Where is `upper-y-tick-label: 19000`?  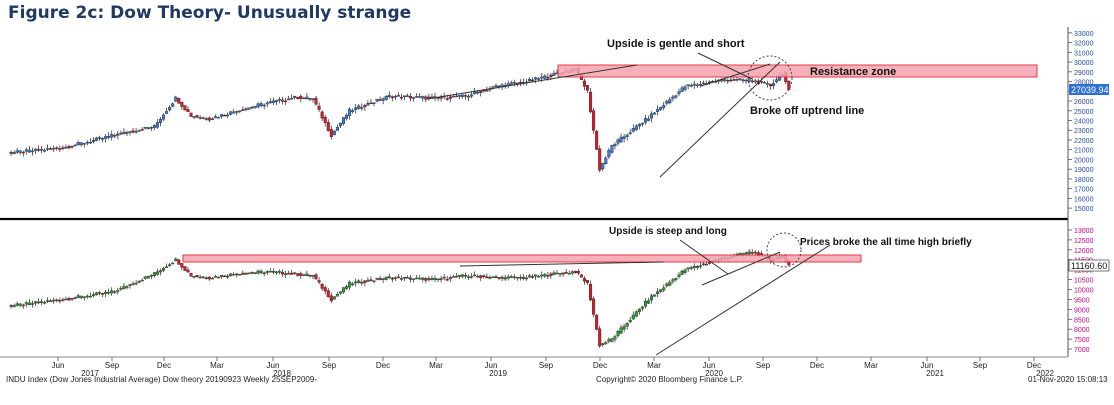
upper-y-tick-label: 19000 is located at coordinates (1084, 170).